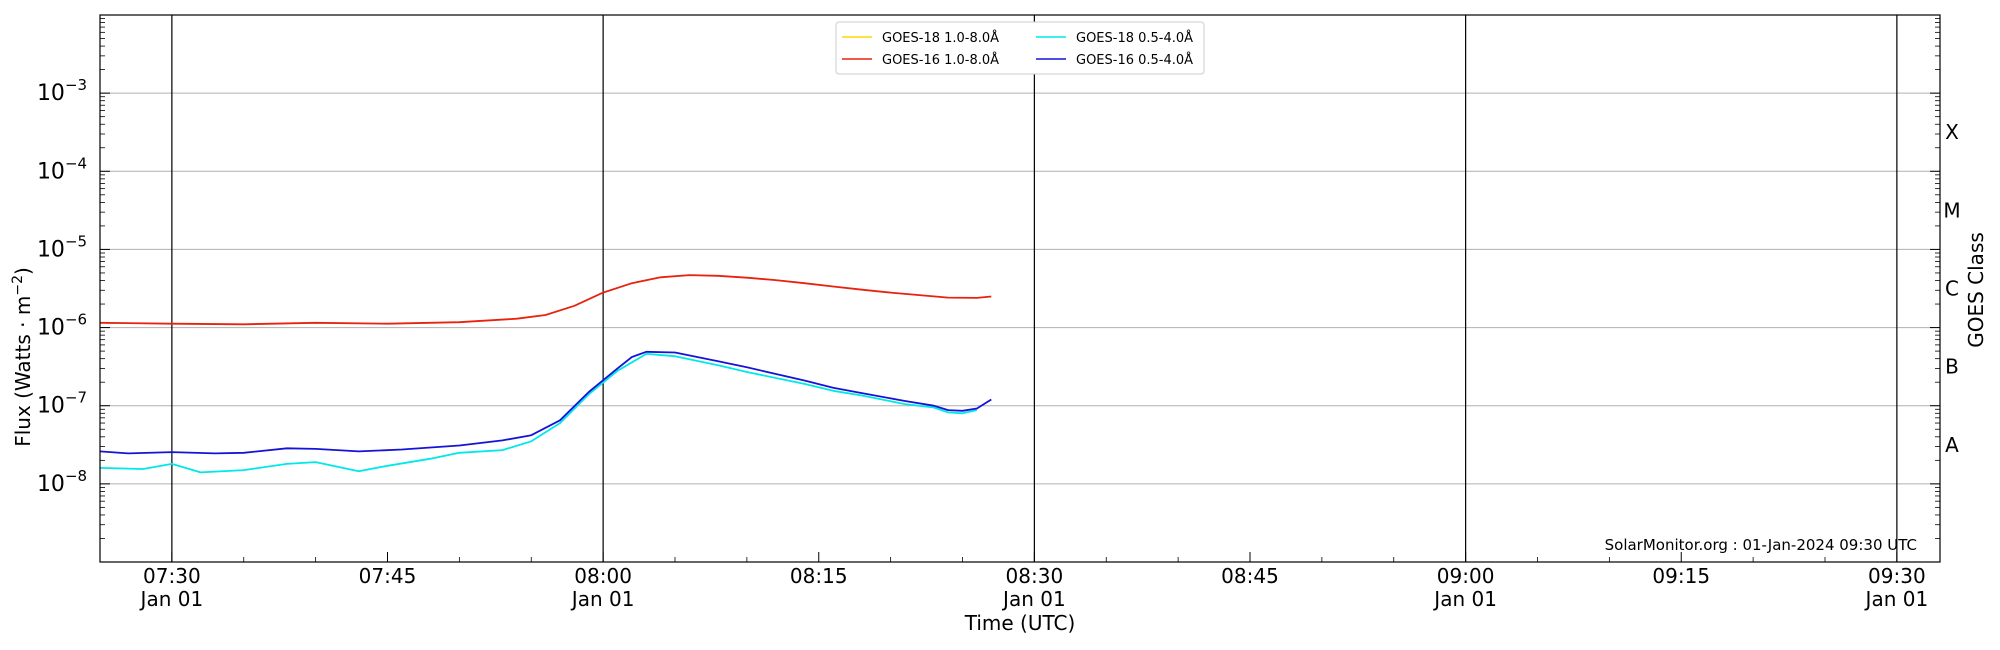 The height and width of the screenshot is (650, 2000). I want to click on goes-class-c: C, so click(1952, 289).